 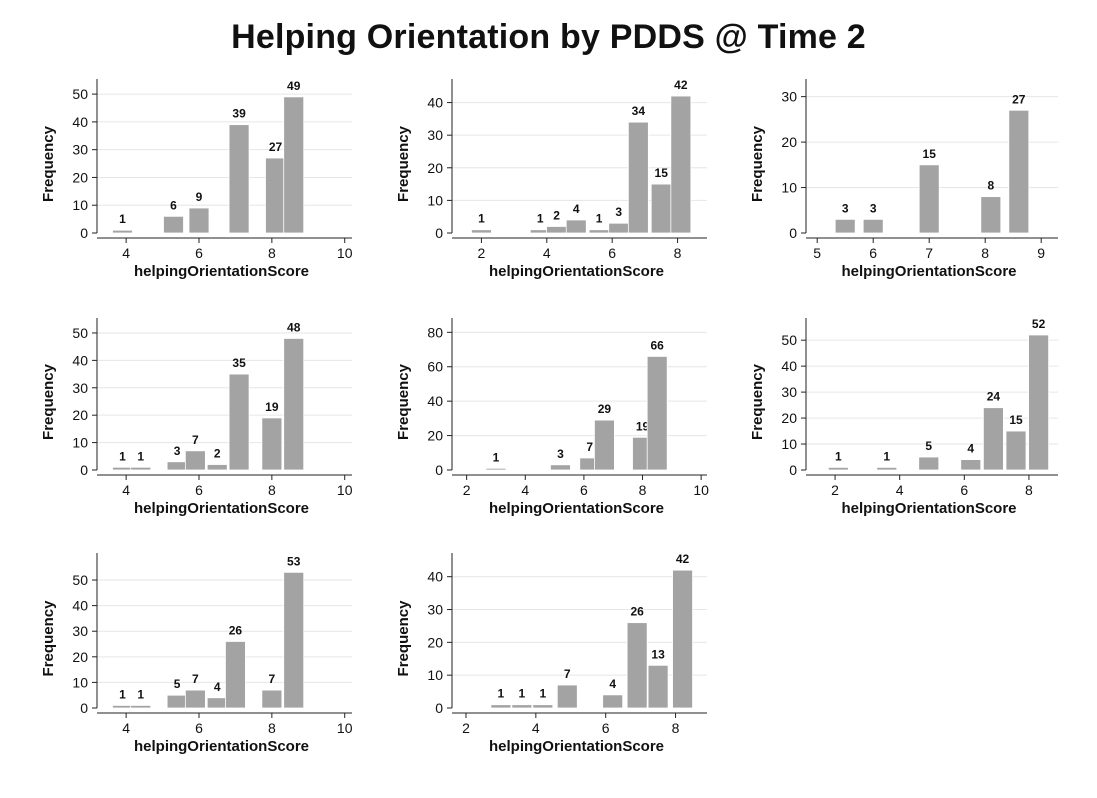 What do you see at coordinates (80, 580) in the screenshot?
I see `y-tick-label: 50` at bounding box center [80, 580].